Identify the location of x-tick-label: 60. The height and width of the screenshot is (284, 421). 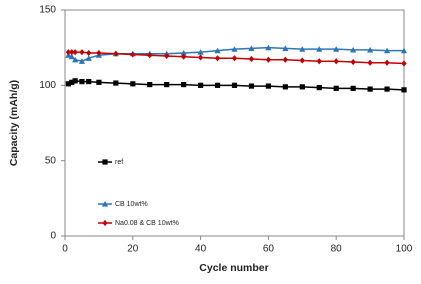
(269, 249).